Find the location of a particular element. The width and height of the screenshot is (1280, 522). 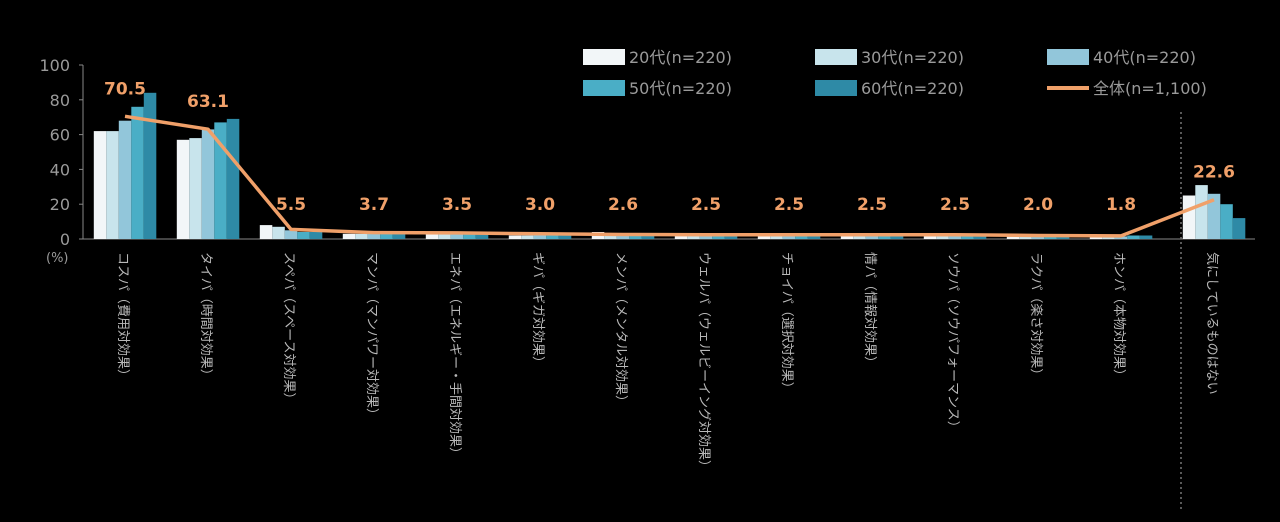

data-label: 3.5 is located at coordinates (457, 205).